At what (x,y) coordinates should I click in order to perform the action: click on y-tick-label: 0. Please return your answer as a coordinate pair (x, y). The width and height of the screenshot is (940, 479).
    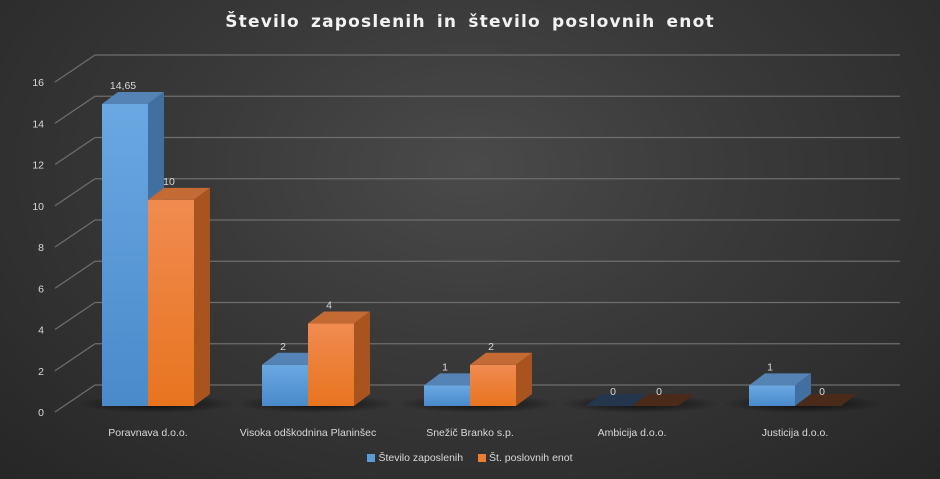
    Looking at the image, I should click on (41, 413).